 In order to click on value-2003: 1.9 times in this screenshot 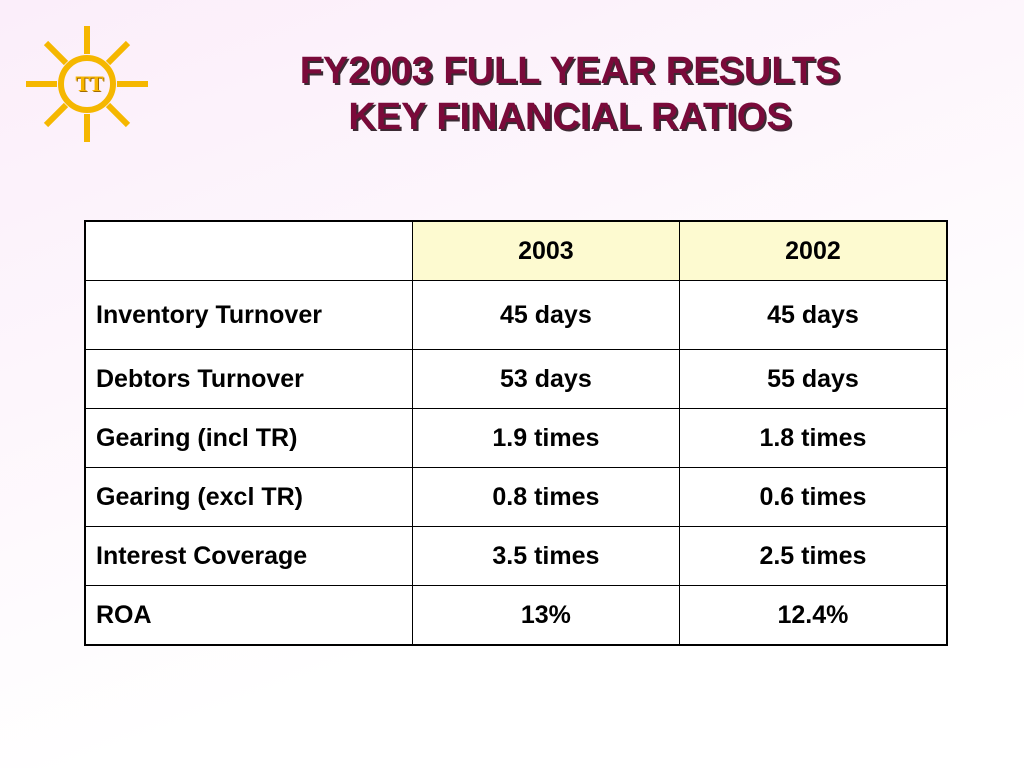, I will do `click(545, 438)`.